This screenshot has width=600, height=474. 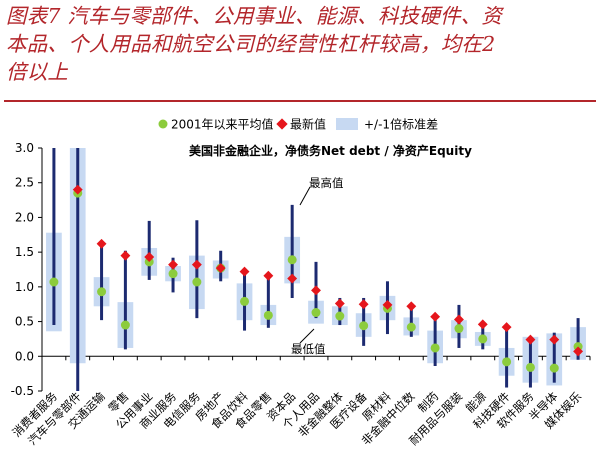 I want to click on annotation-max-arrow, so click(x=305, y=196).